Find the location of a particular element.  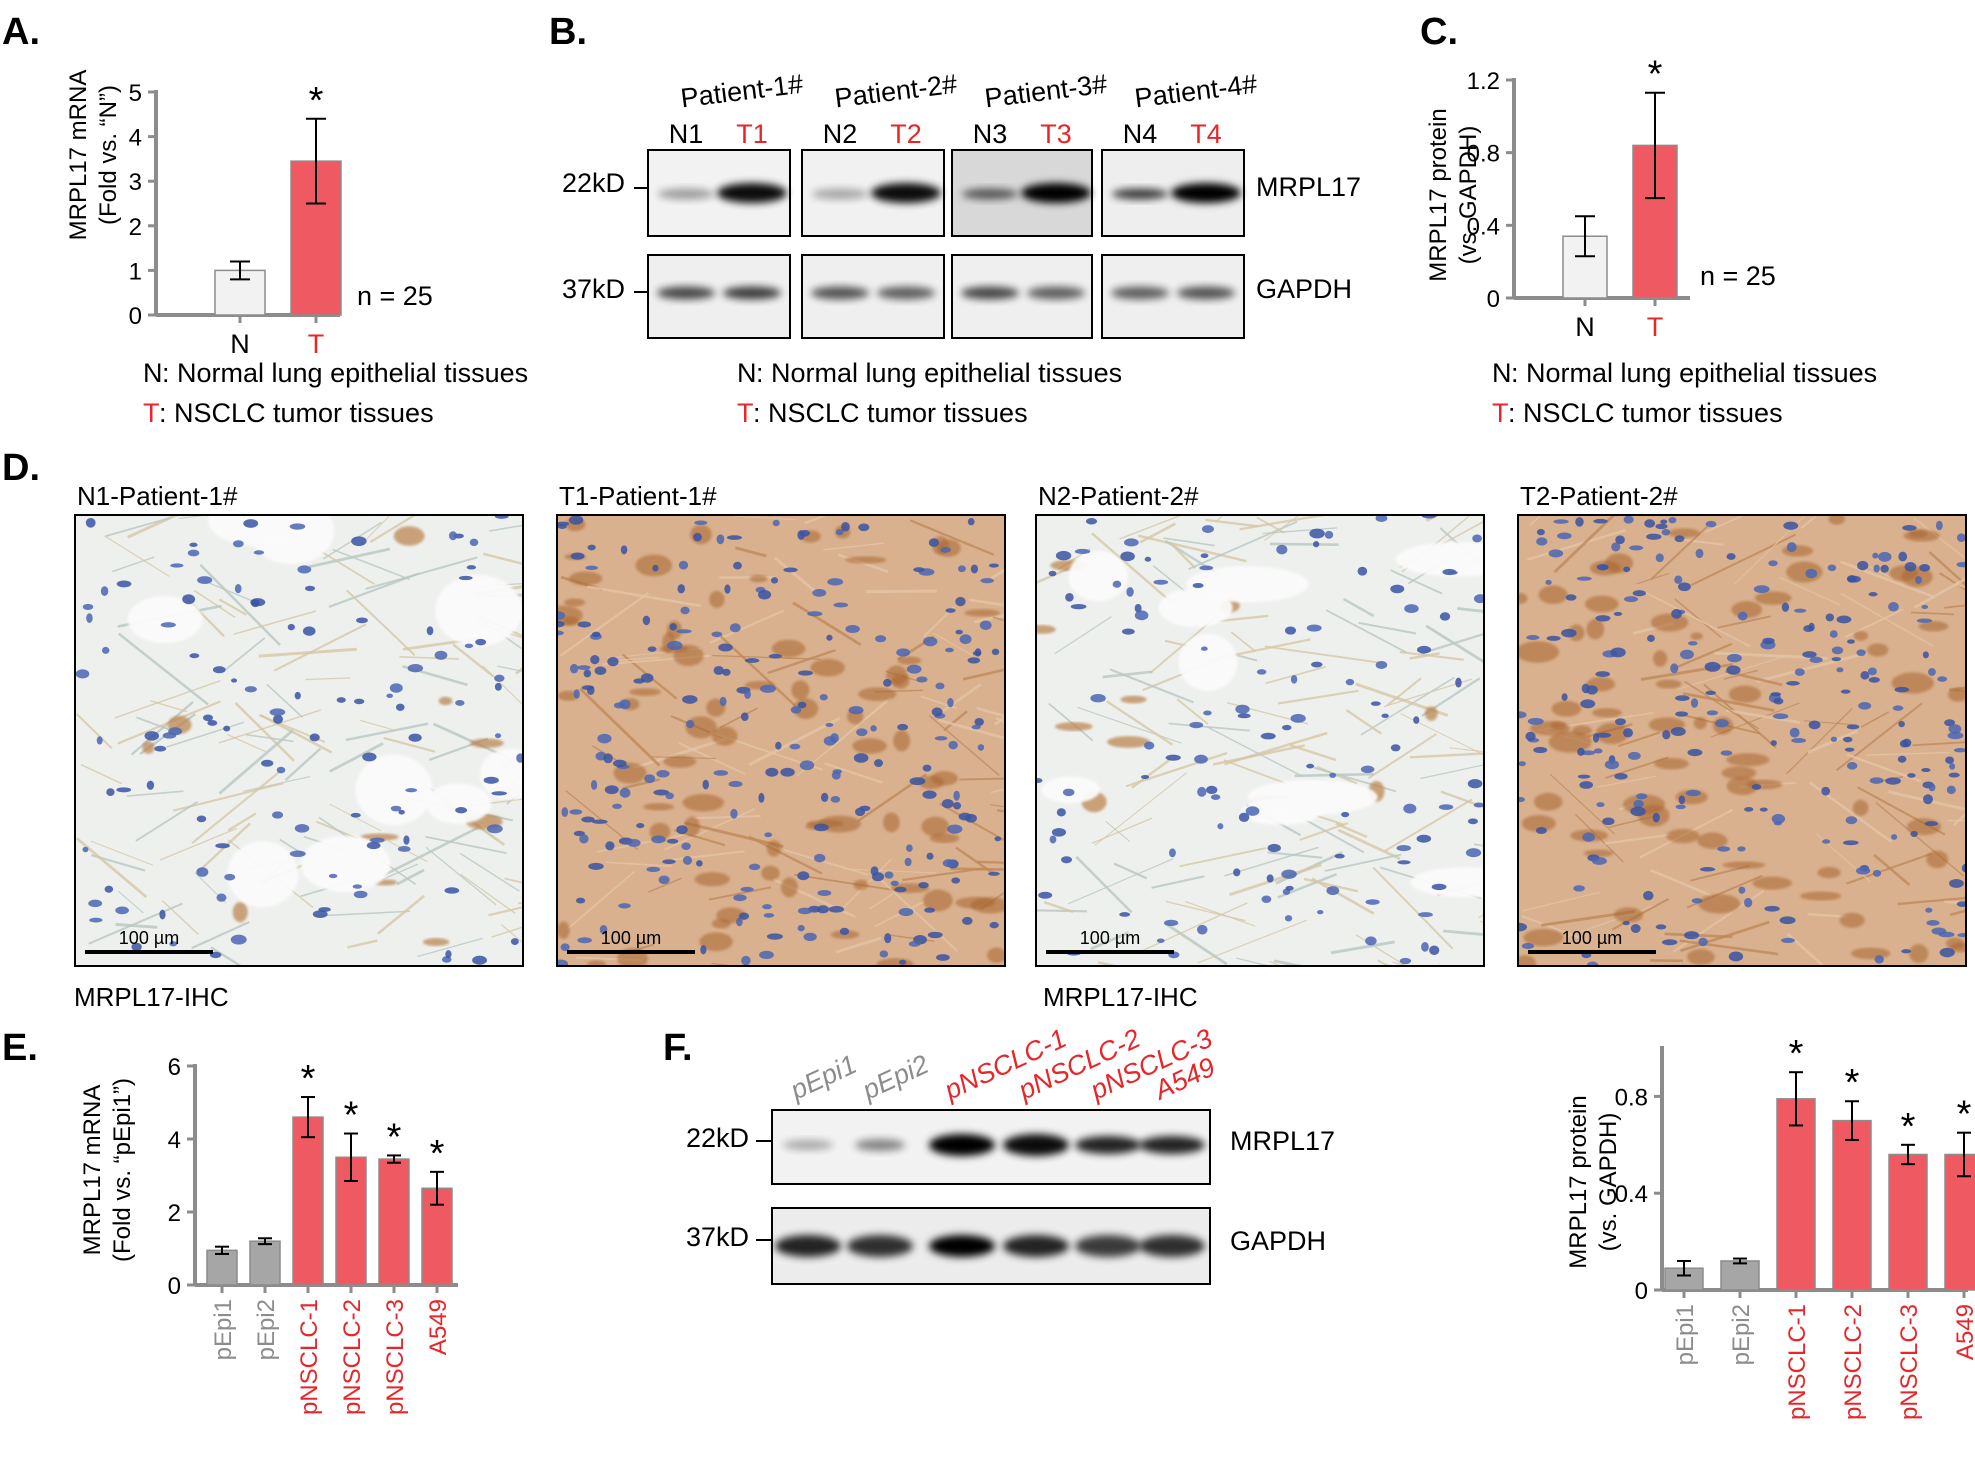

y-tick-label: 0.4 is located at coordinates (1483, 226).